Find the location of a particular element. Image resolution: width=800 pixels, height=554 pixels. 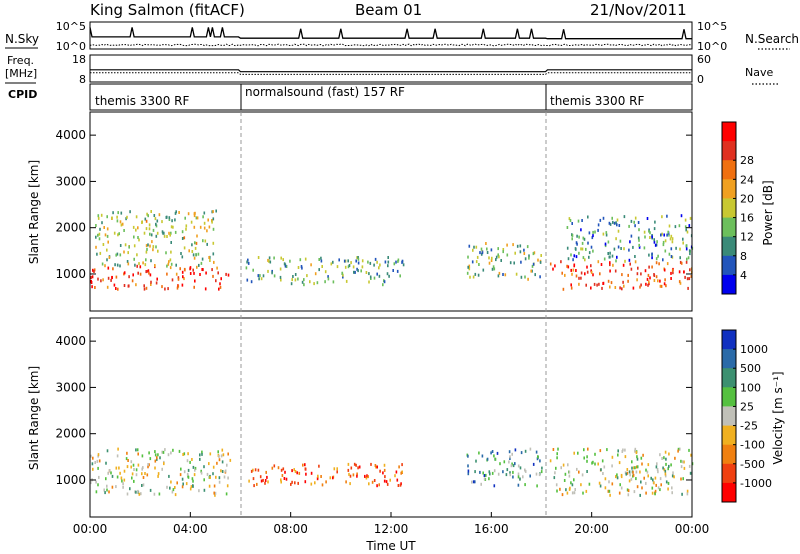

colorbar-tick-label-6: -500 is located at coordinates (752, 464).